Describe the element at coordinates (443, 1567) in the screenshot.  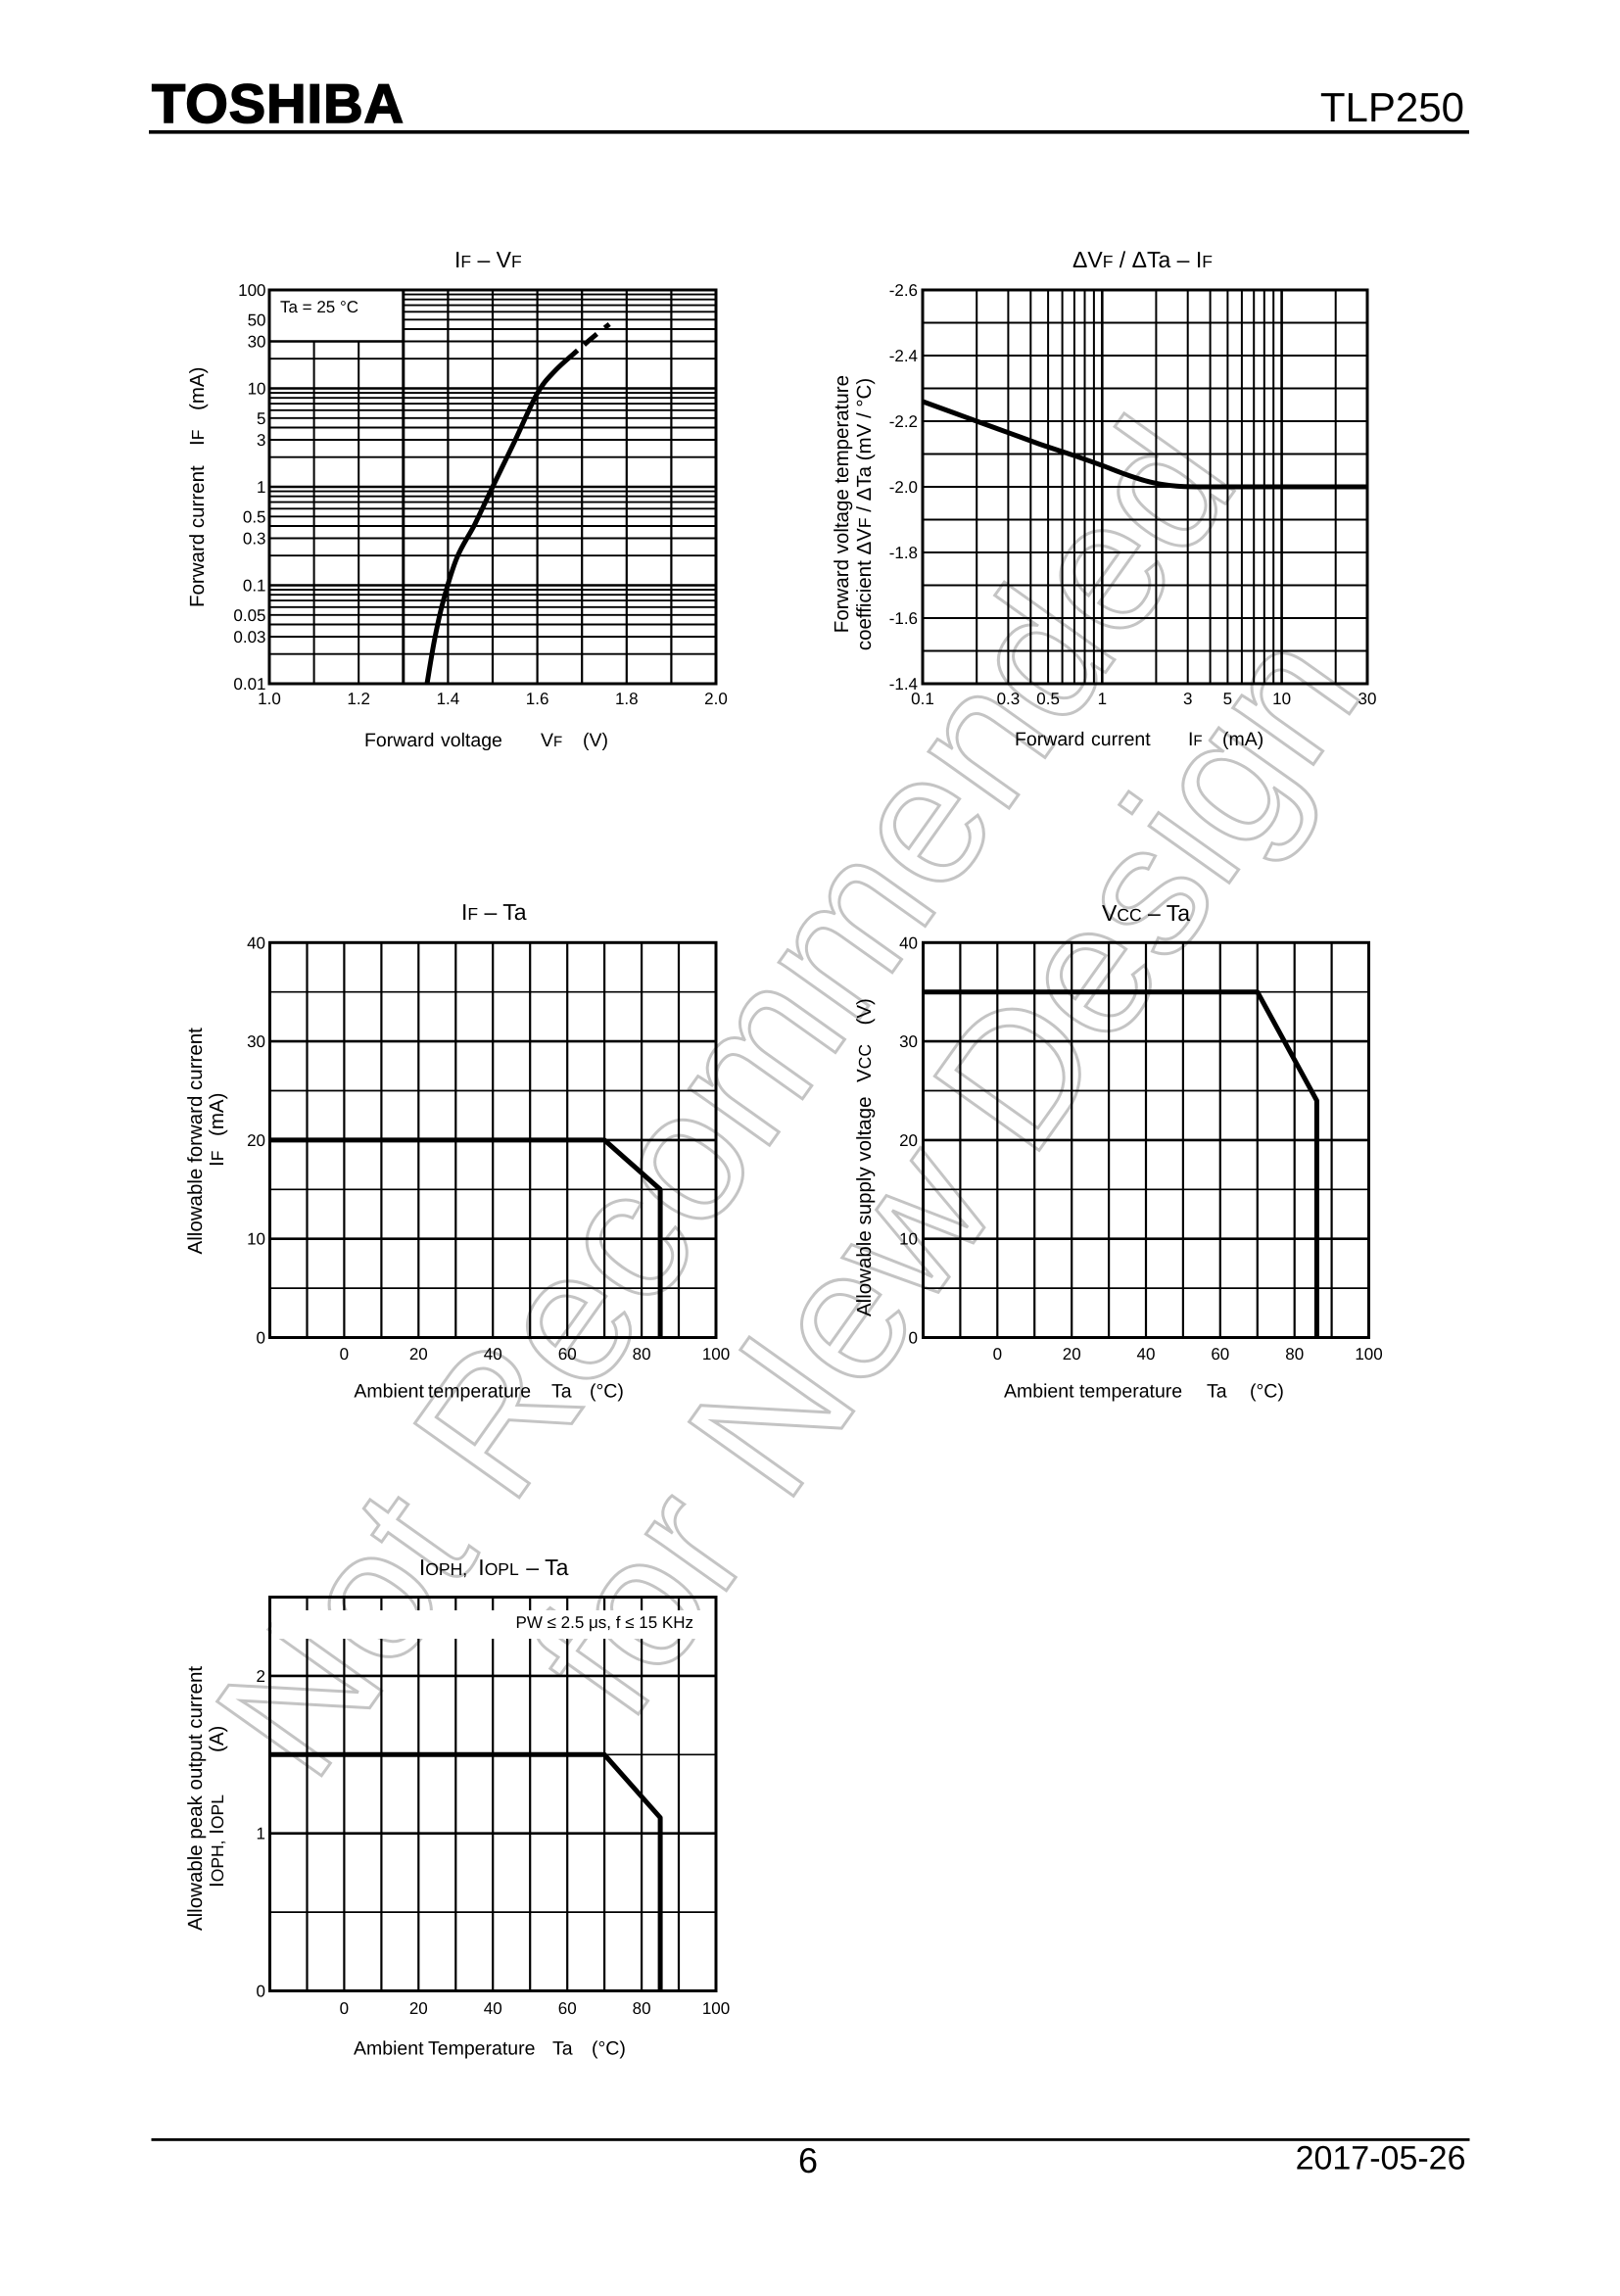
I see `svg-text: IOPH,` at that location.